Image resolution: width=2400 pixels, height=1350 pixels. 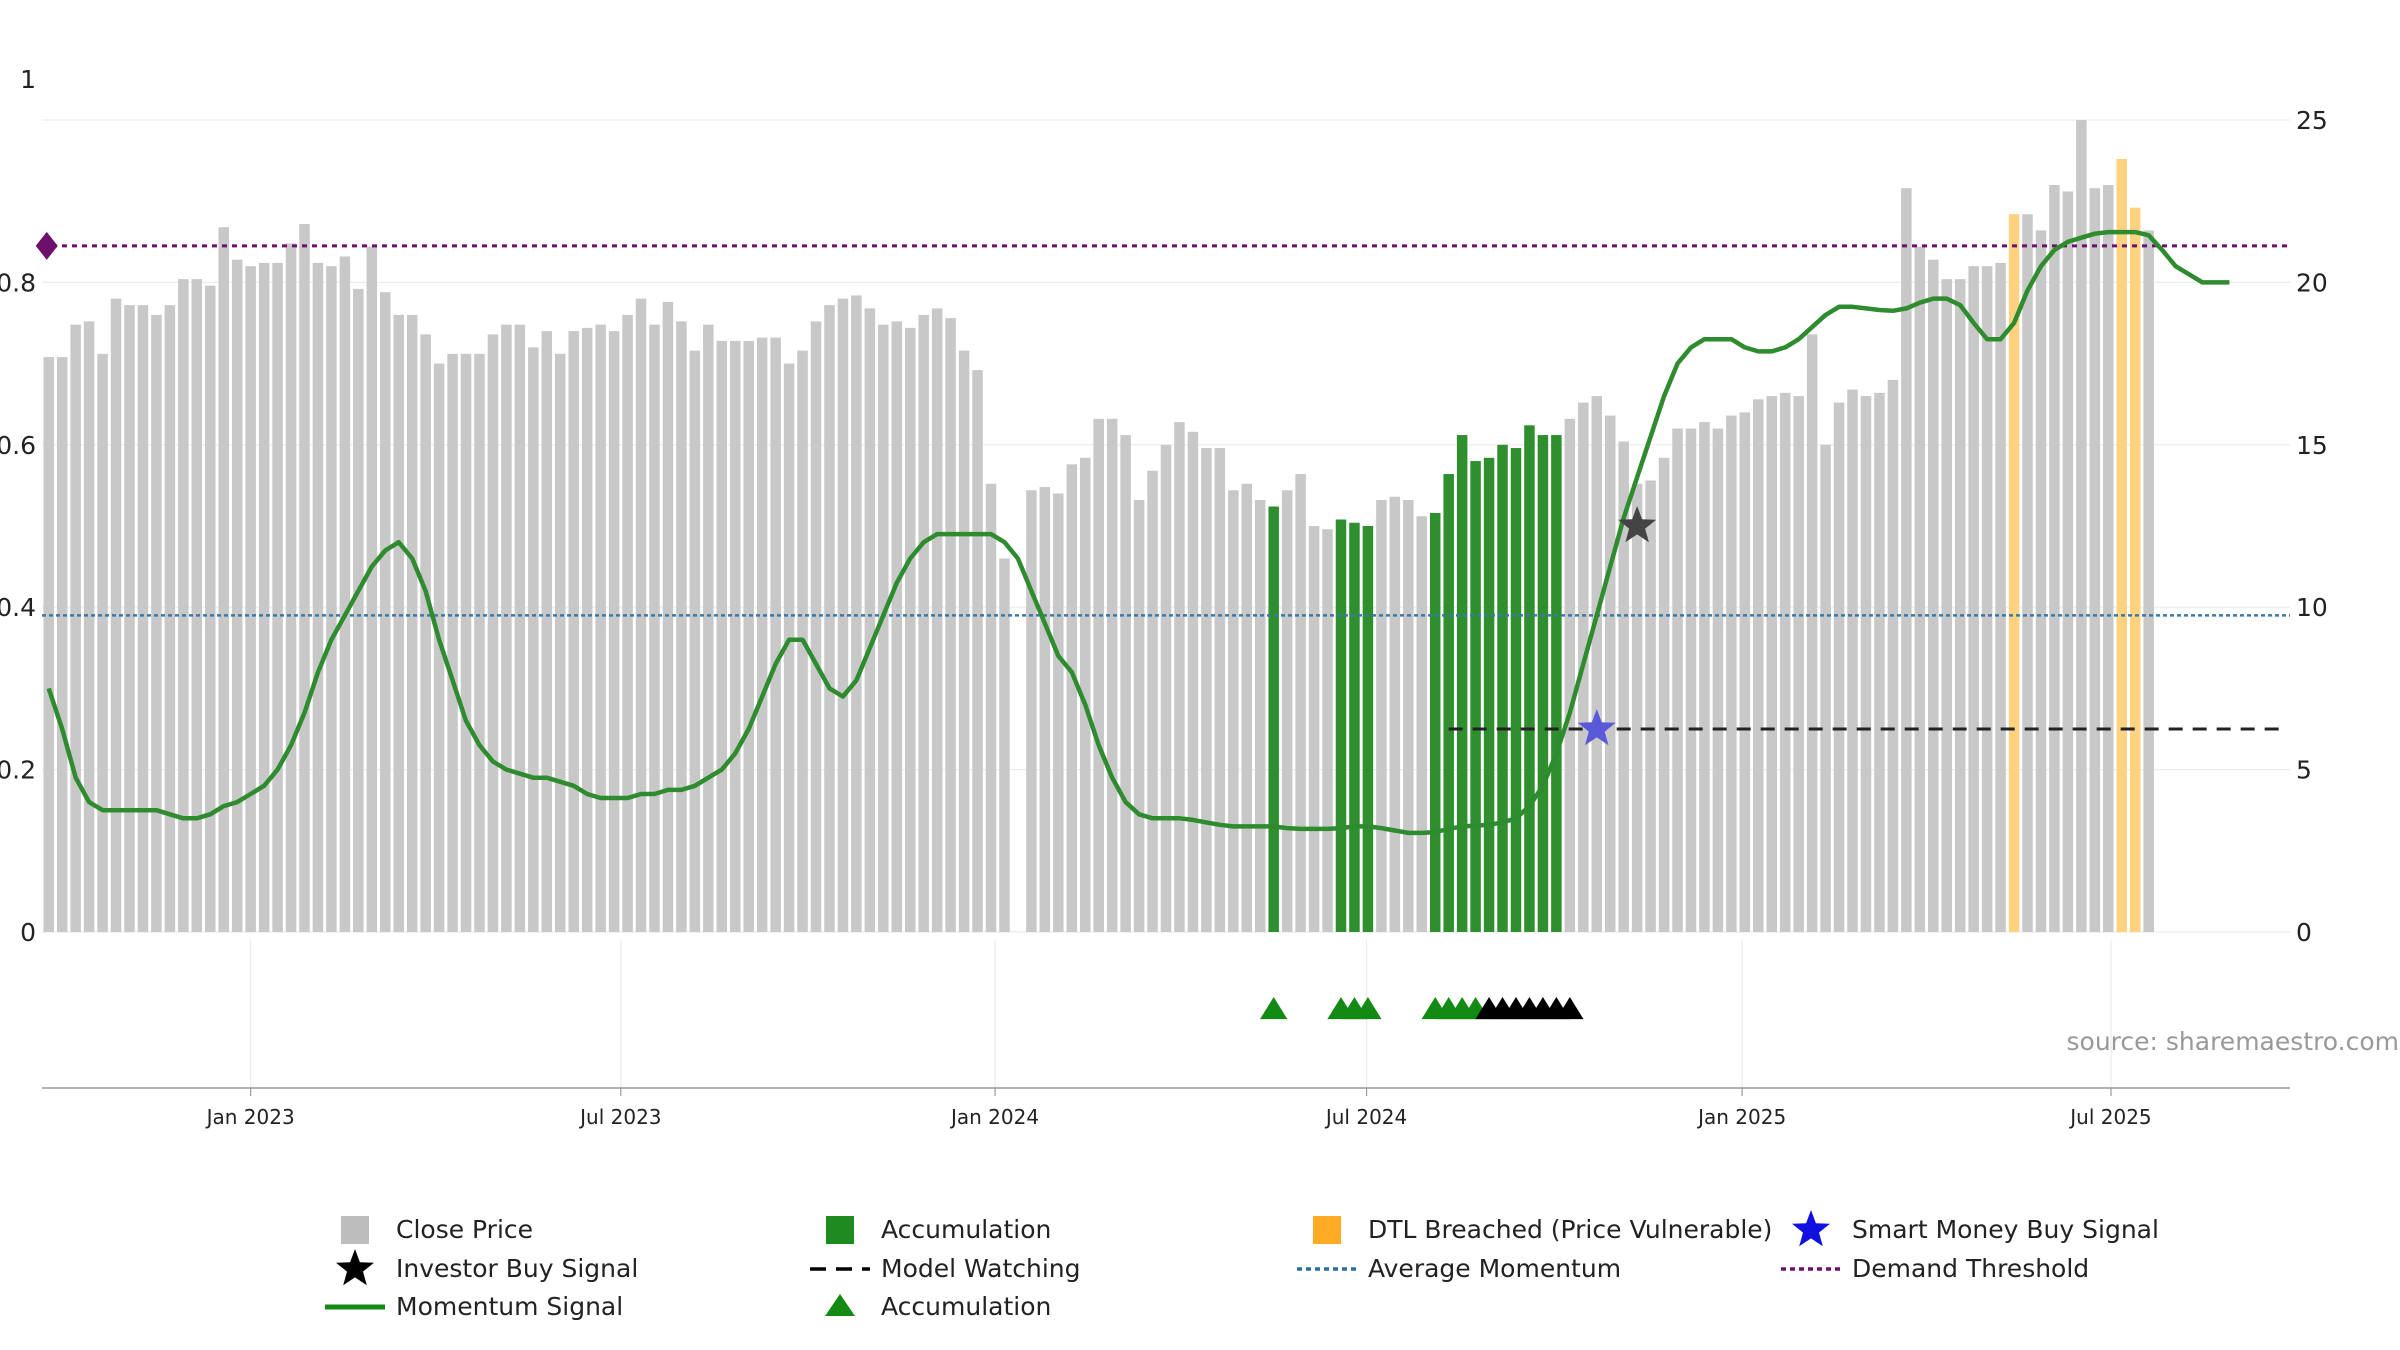 I want to click on legend-label: Investor Buy Signal, so click(x=517, y=1268).